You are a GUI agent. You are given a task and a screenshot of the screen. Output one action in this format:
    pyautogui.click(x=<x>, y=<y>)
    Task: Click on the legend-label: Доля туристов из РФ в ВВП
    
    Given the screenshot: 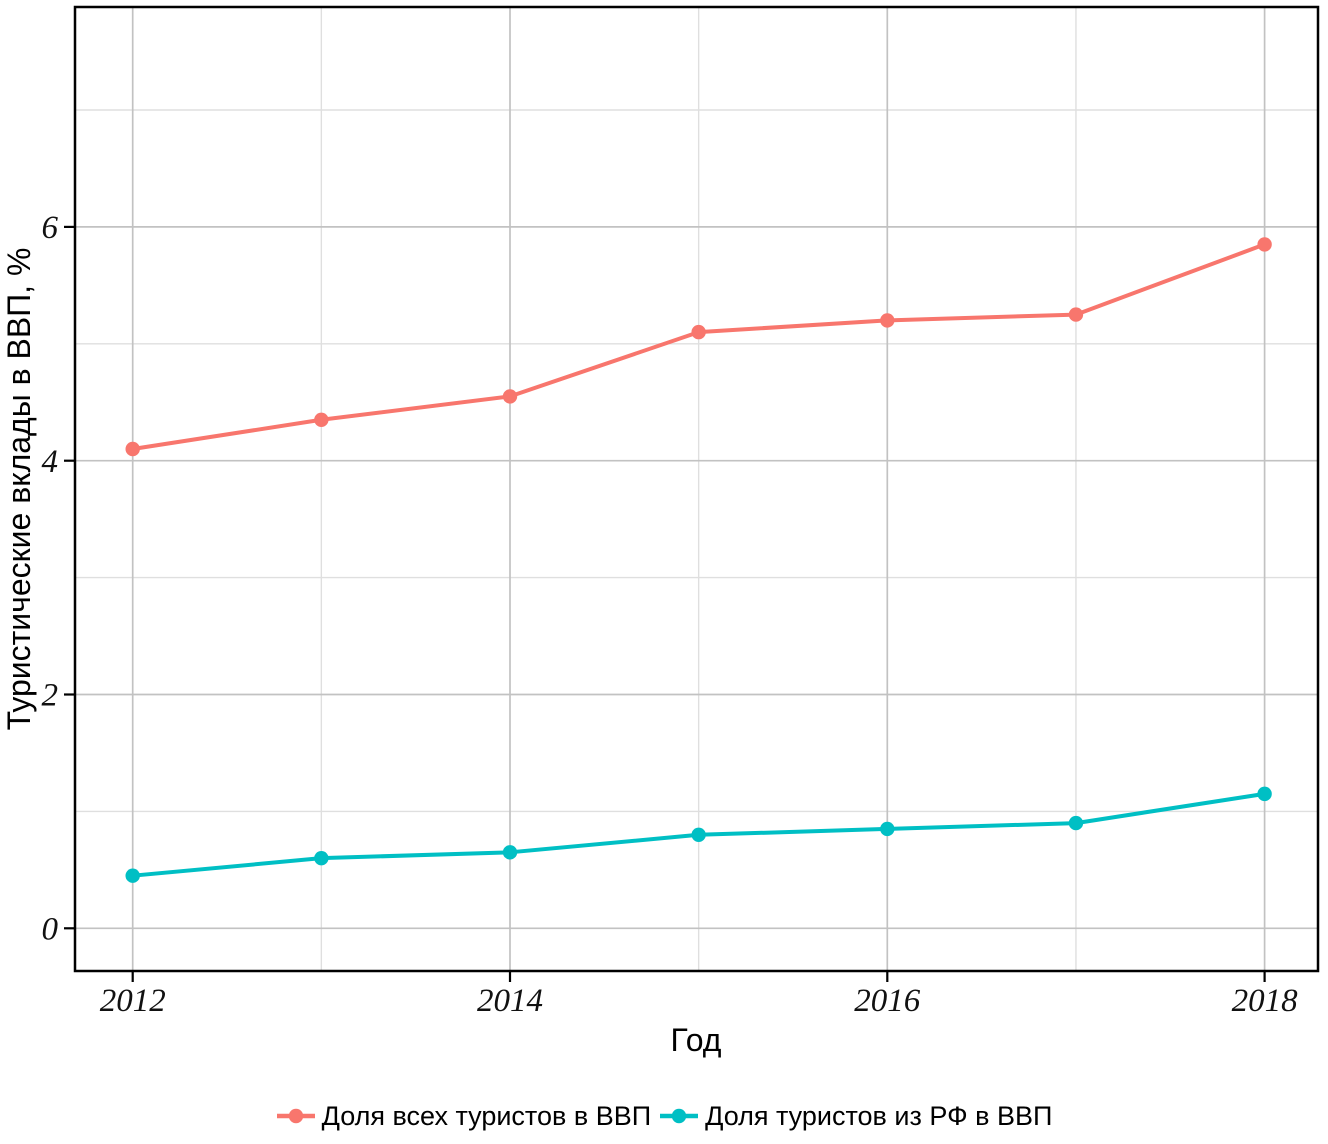 What is the action you would take?
    pyautogui.click(x=879, y=1115)
    